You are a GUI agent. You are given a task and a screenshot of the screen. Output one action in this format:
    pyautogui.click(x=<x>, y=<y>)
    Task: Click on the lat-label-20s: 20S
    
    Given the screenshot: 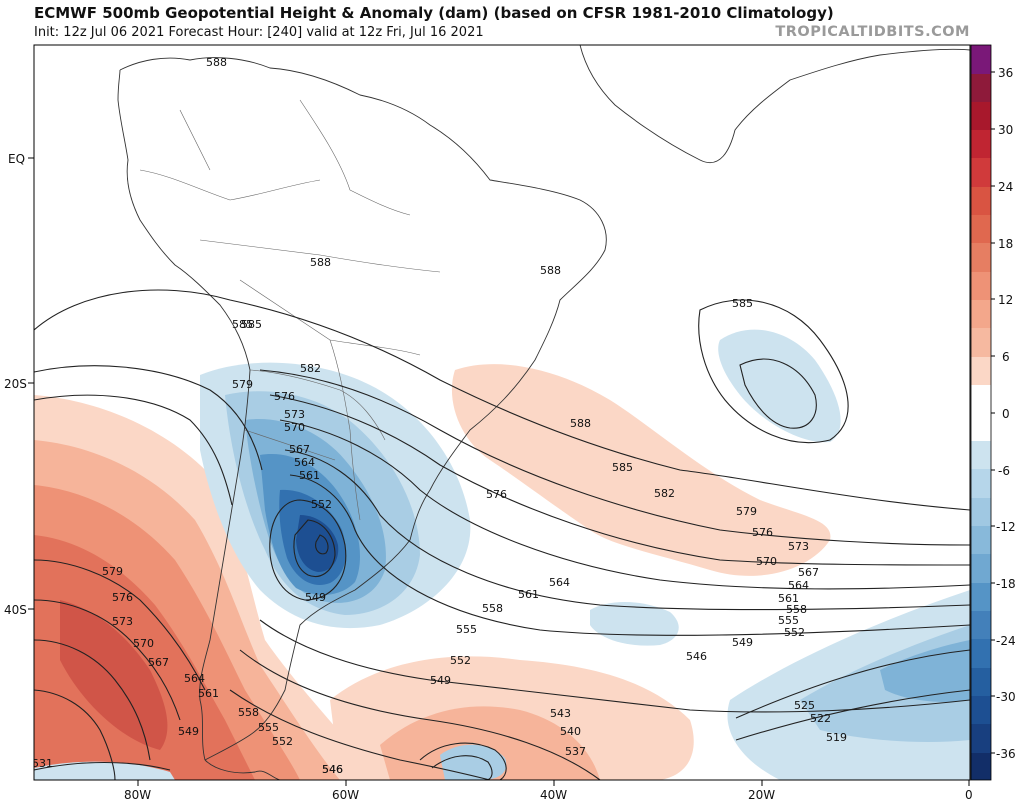 What is the action you would take?
    pyautogui.click(x=15, y=384)
    